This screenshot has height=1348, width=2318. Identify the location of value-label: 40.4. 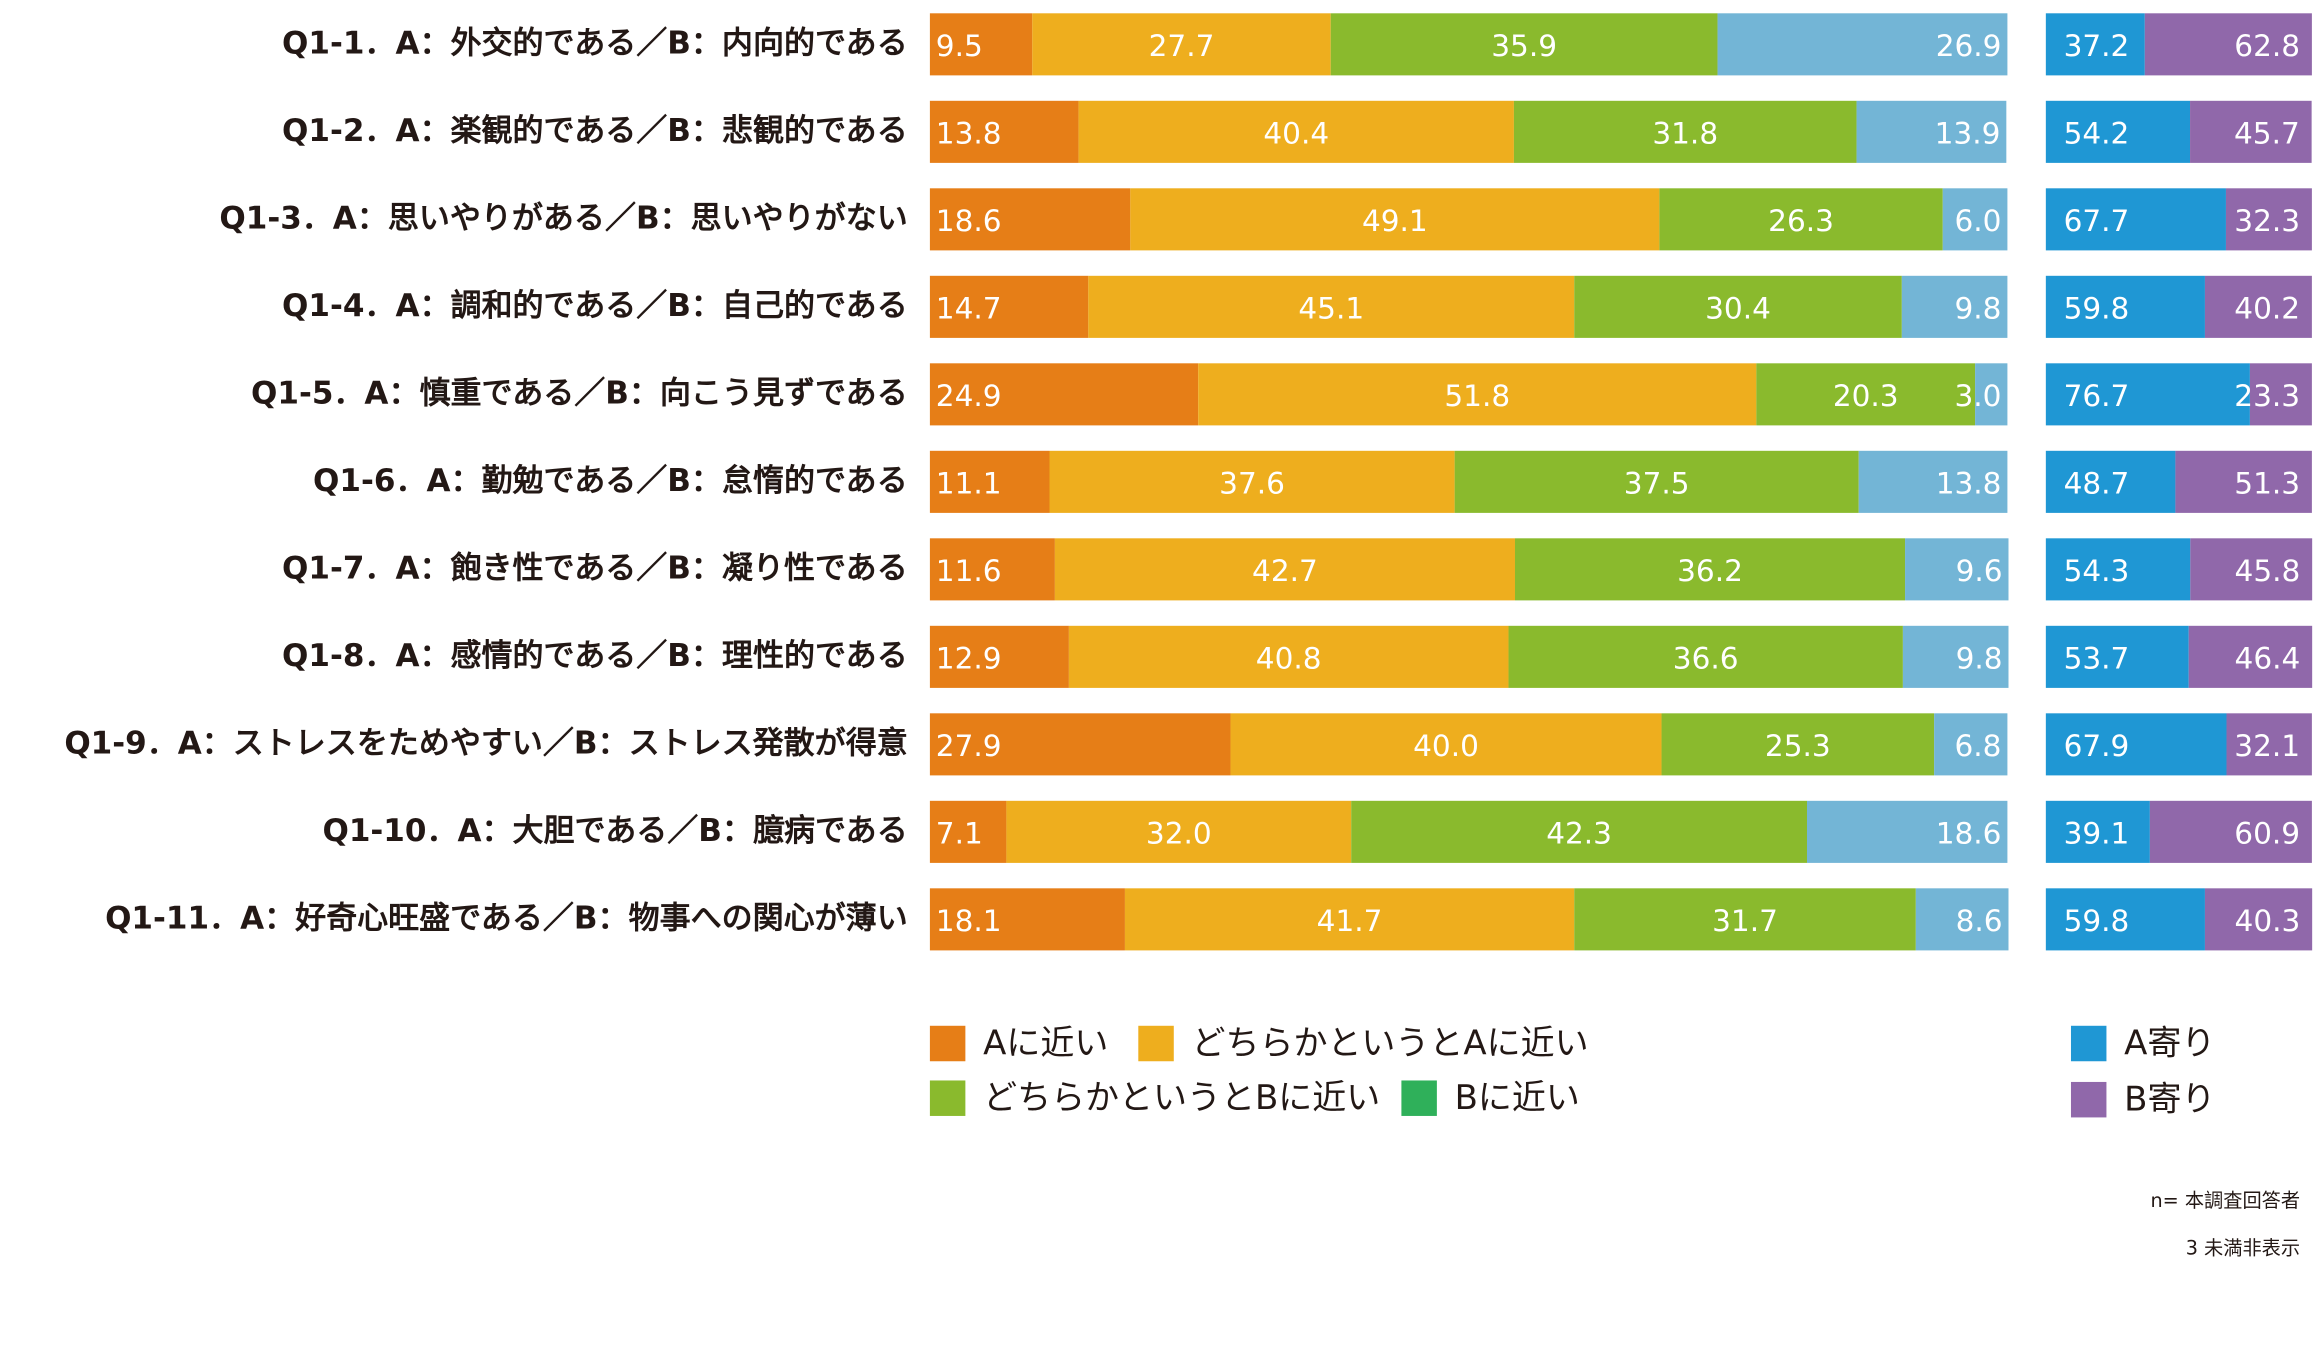
(1296, 133).